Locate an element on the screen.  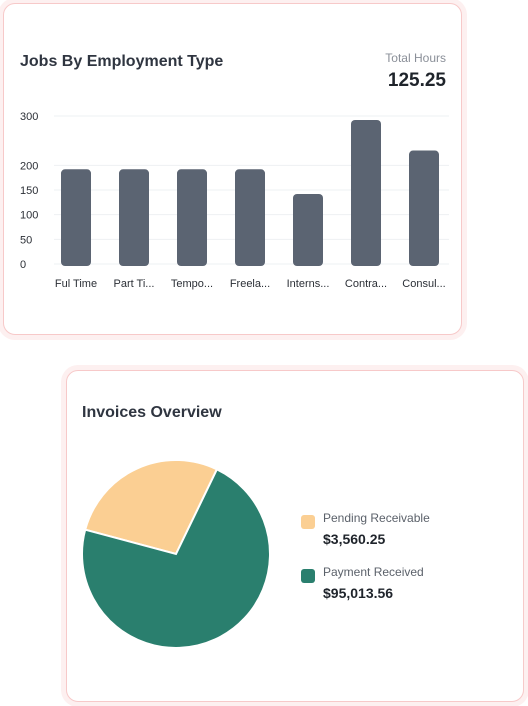
jobs-card-title: Jobs By Employment Type is located at coordinates (122, 61).